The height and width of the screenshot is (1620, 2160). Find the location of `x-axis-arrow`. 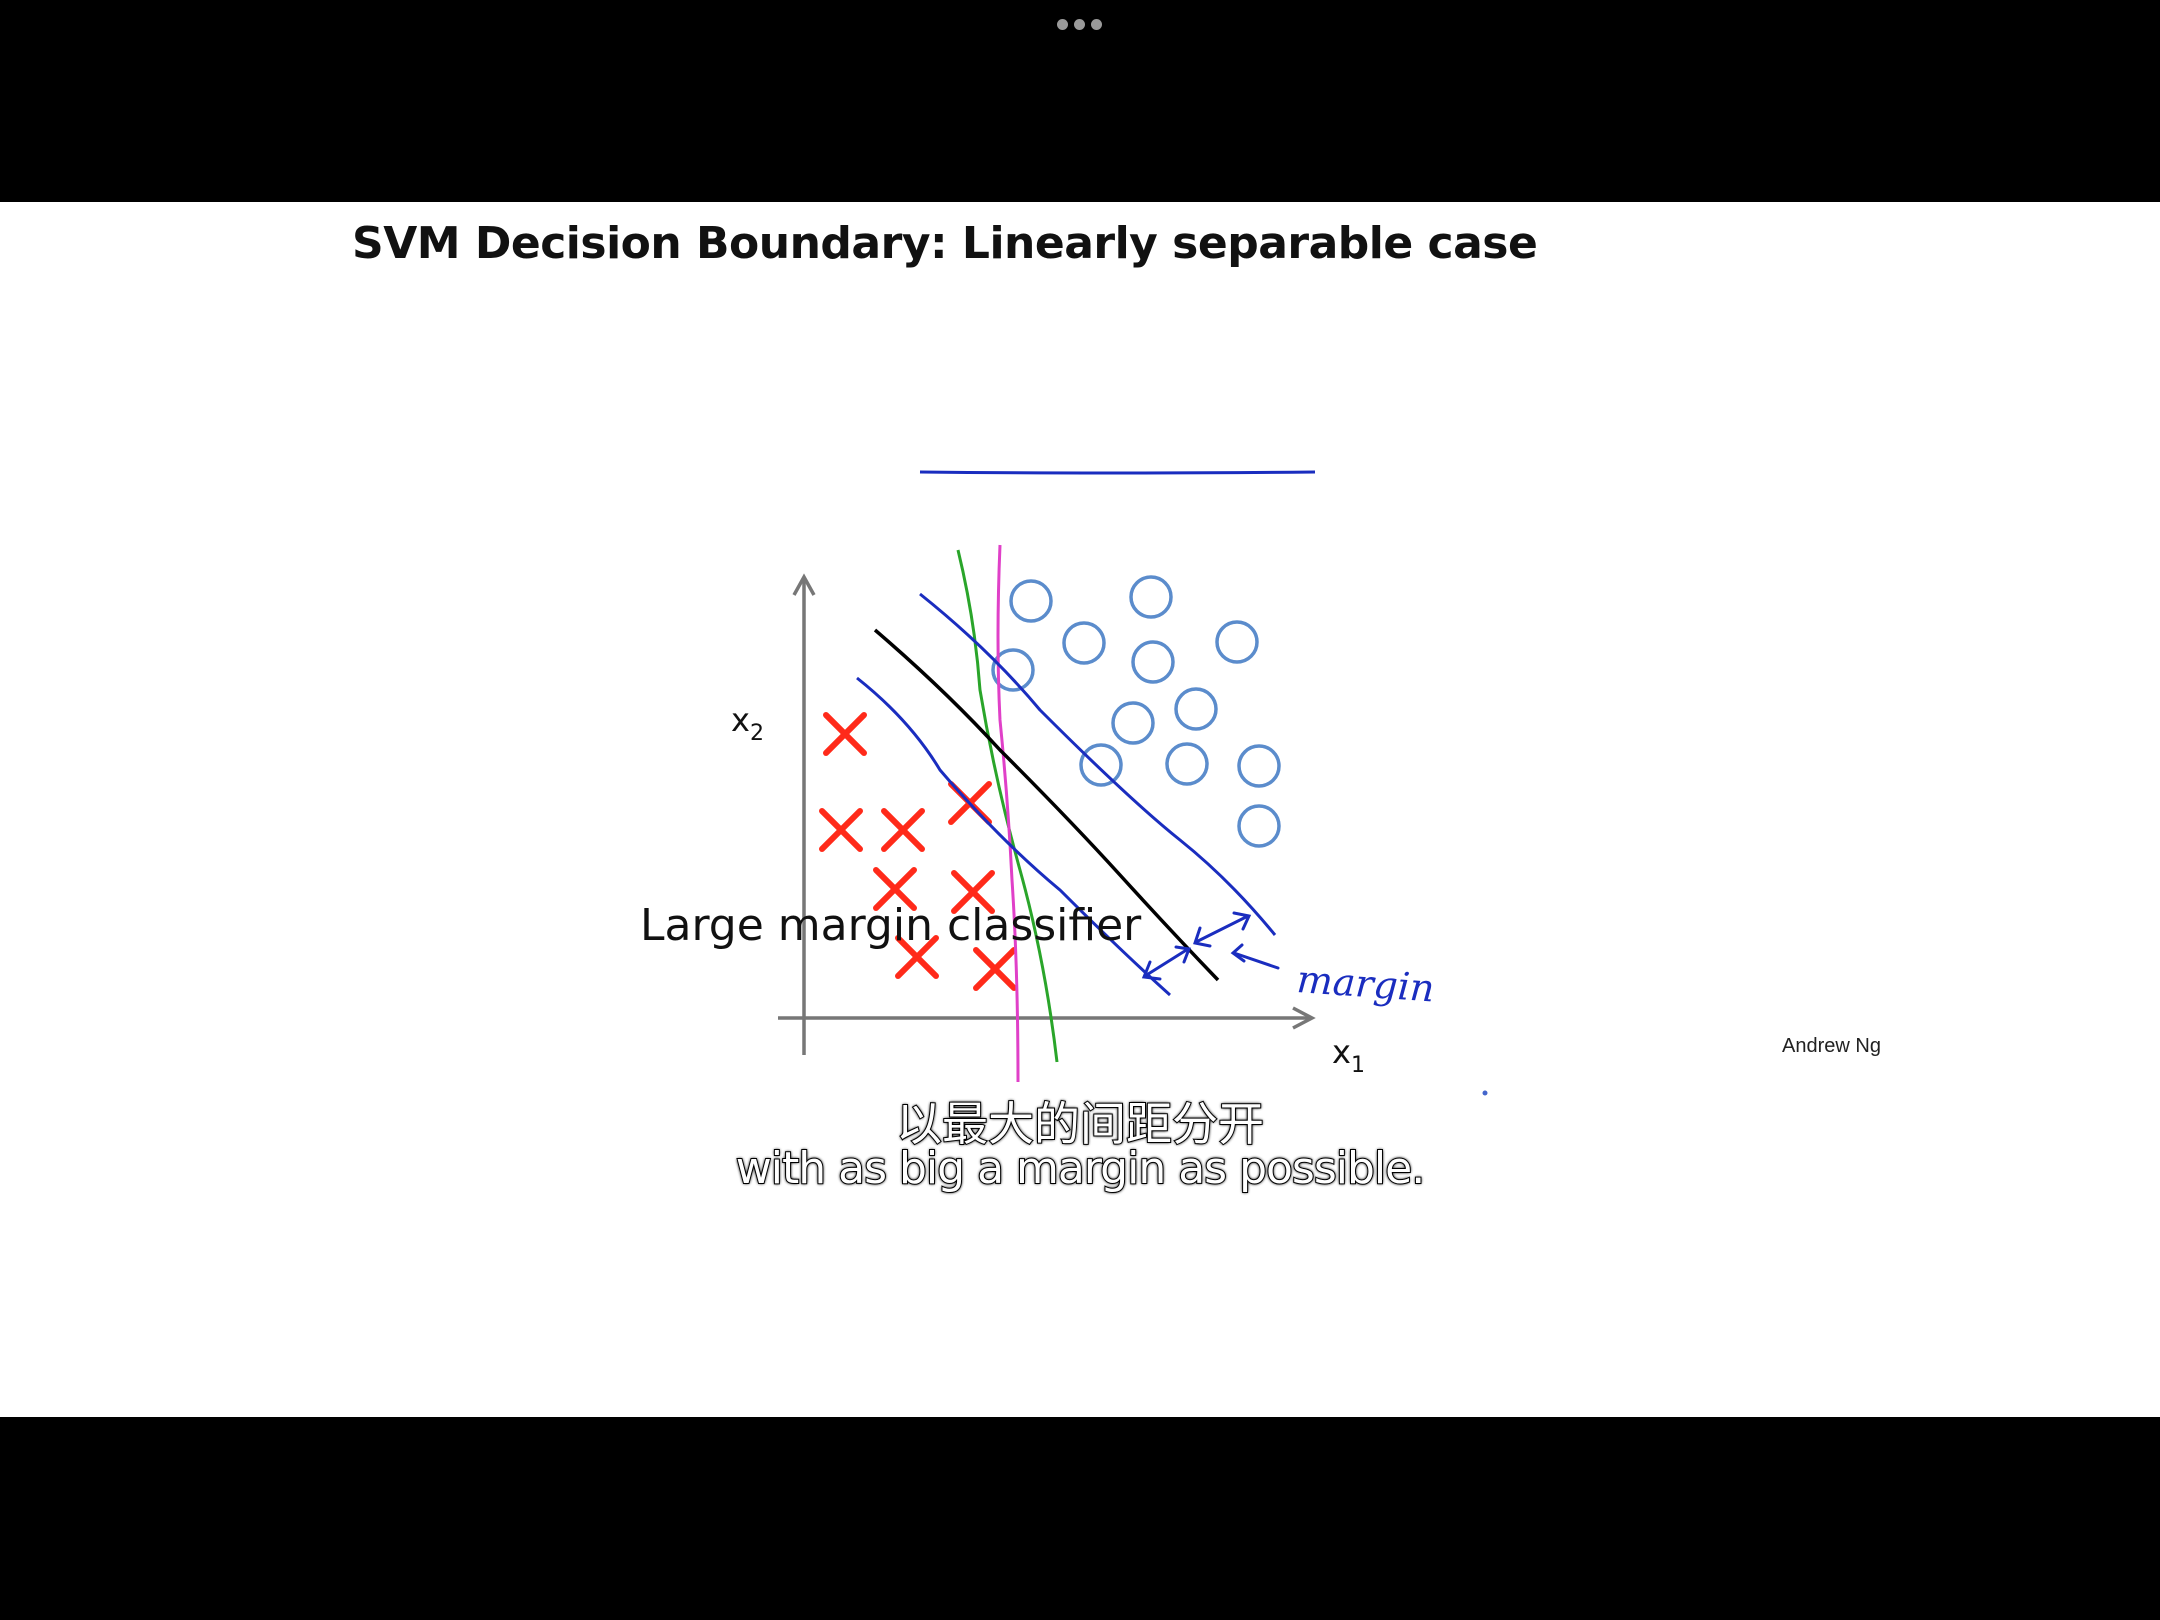

x-axis-arrow is located at coordinates (1304, 1018).